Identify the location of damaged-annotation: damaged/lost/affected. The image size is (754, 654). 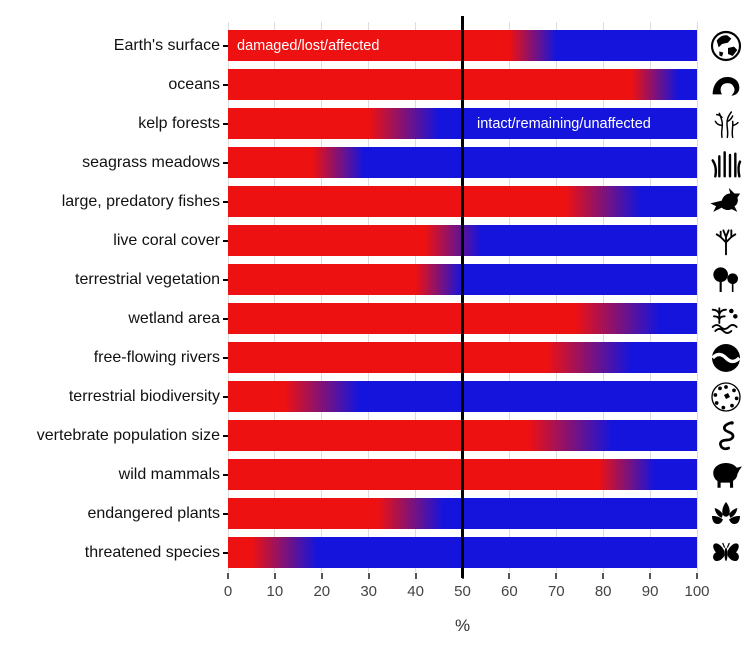
(308, 46).